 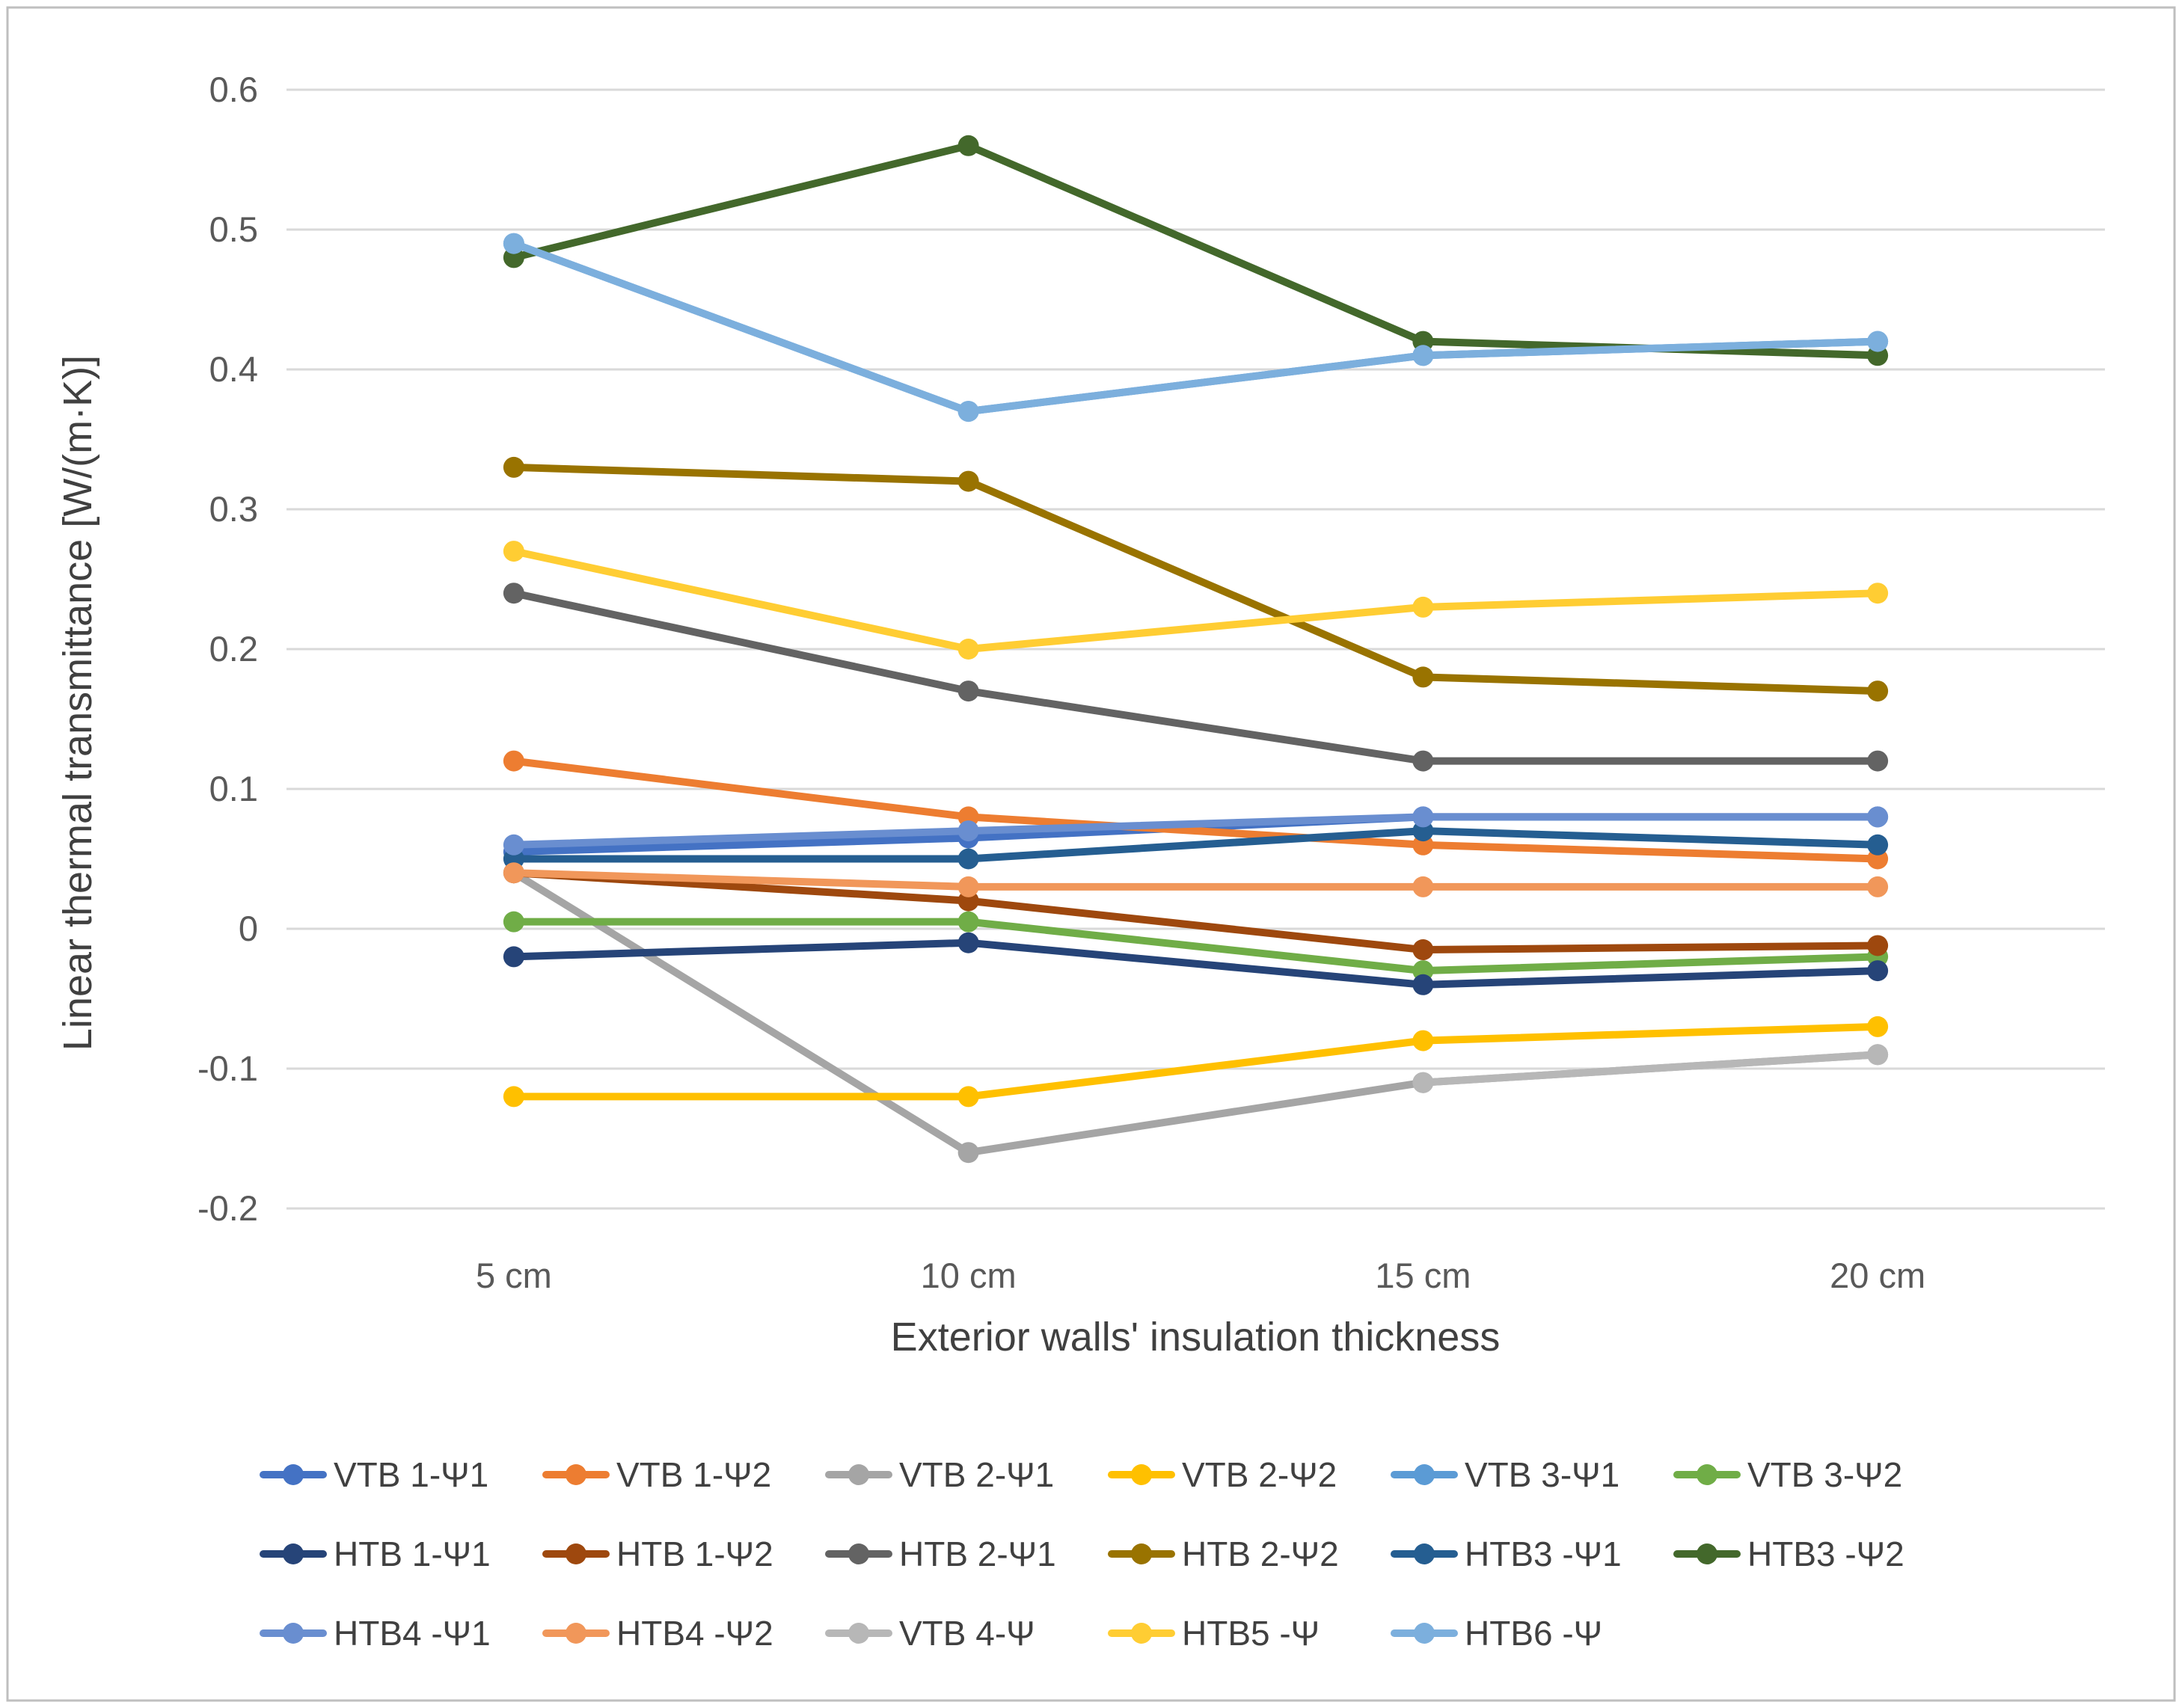 What do you see at coordinates (514, 1275) in the screenshot?
I see `x-tick-label: 5 cm` at bounding box center [514, 1275].